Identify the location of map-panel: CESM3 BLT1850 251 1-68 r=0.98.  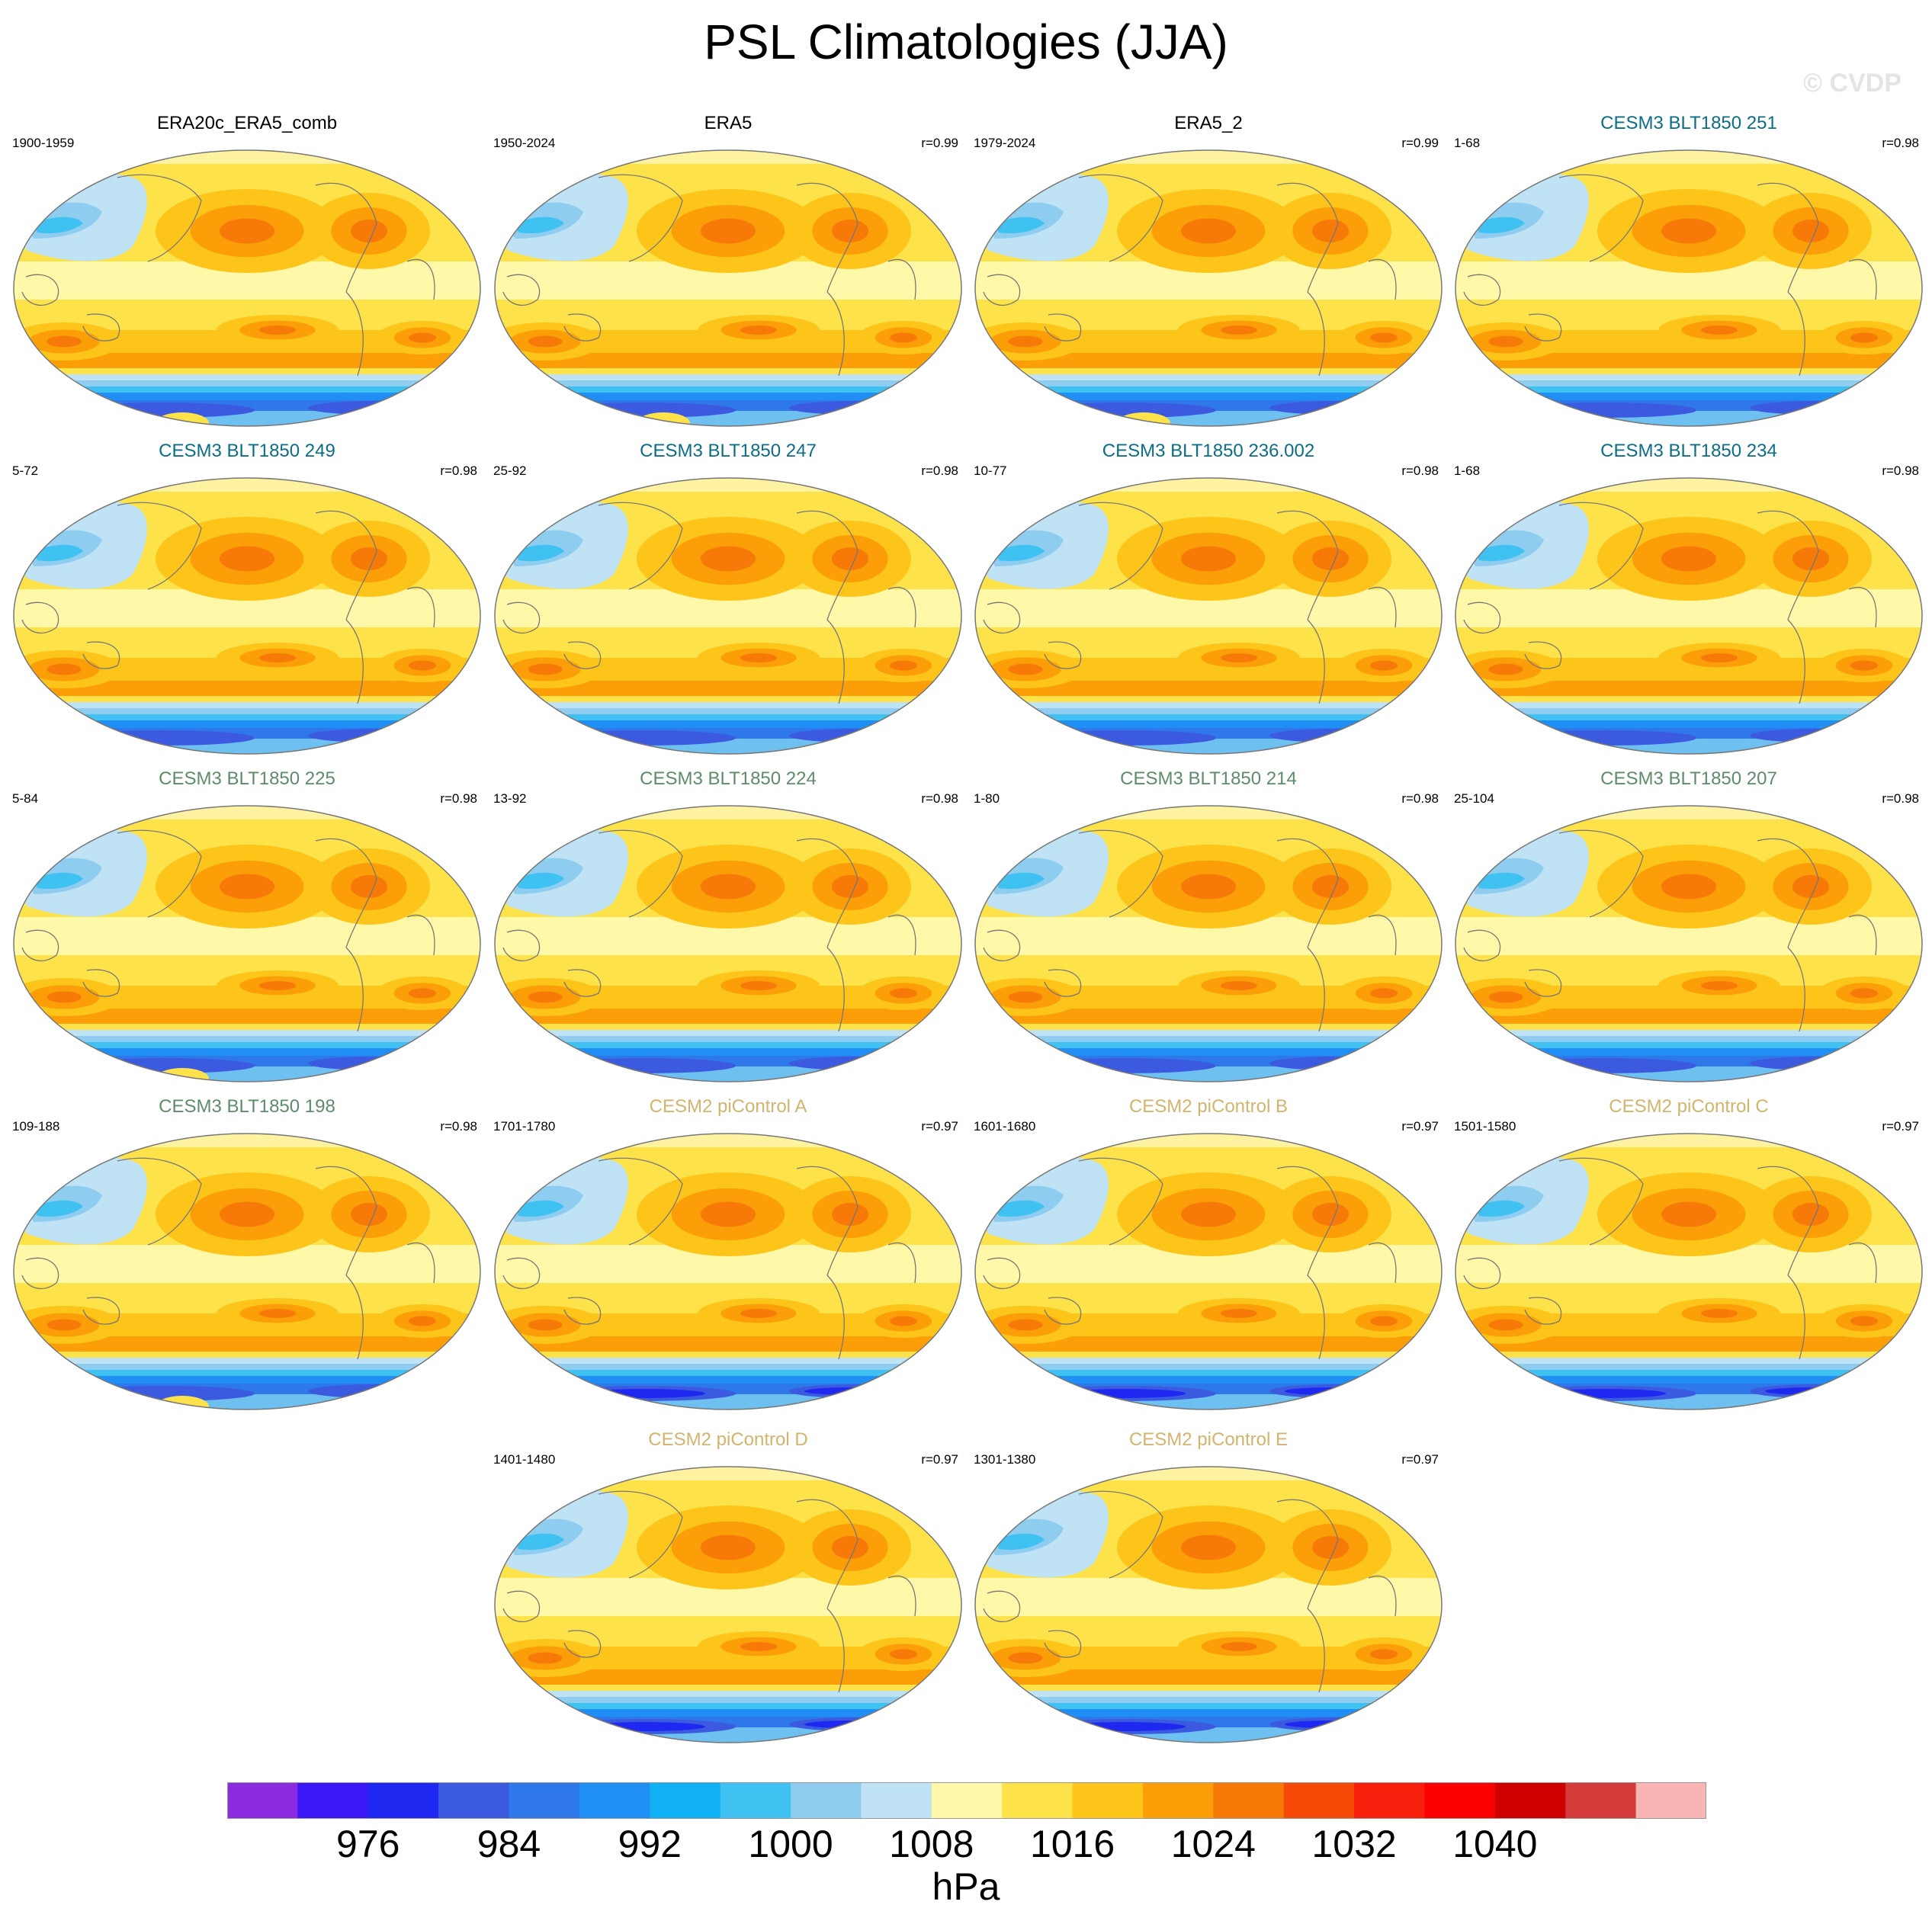
(1689, 270).